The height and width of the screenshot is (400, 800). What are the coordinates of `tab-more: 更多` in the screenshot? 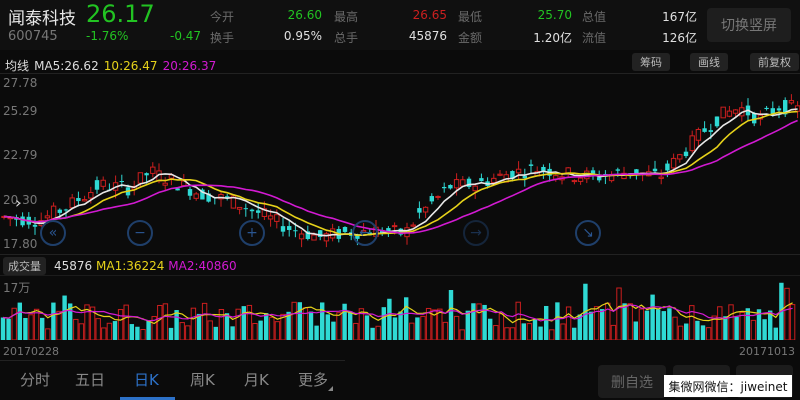 It's located at (313, 380).